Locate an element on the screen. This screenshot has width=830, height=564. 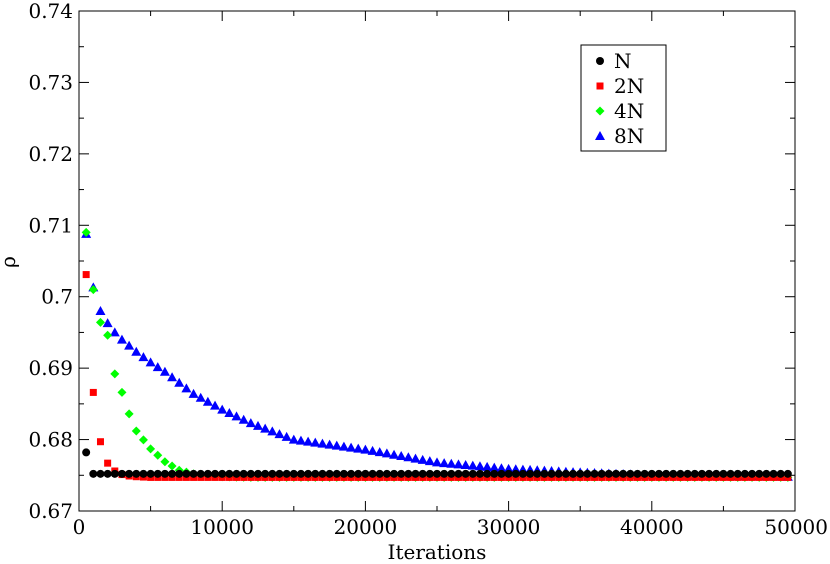
x-tick-label: 20000 is located at coordinates (366, 527).